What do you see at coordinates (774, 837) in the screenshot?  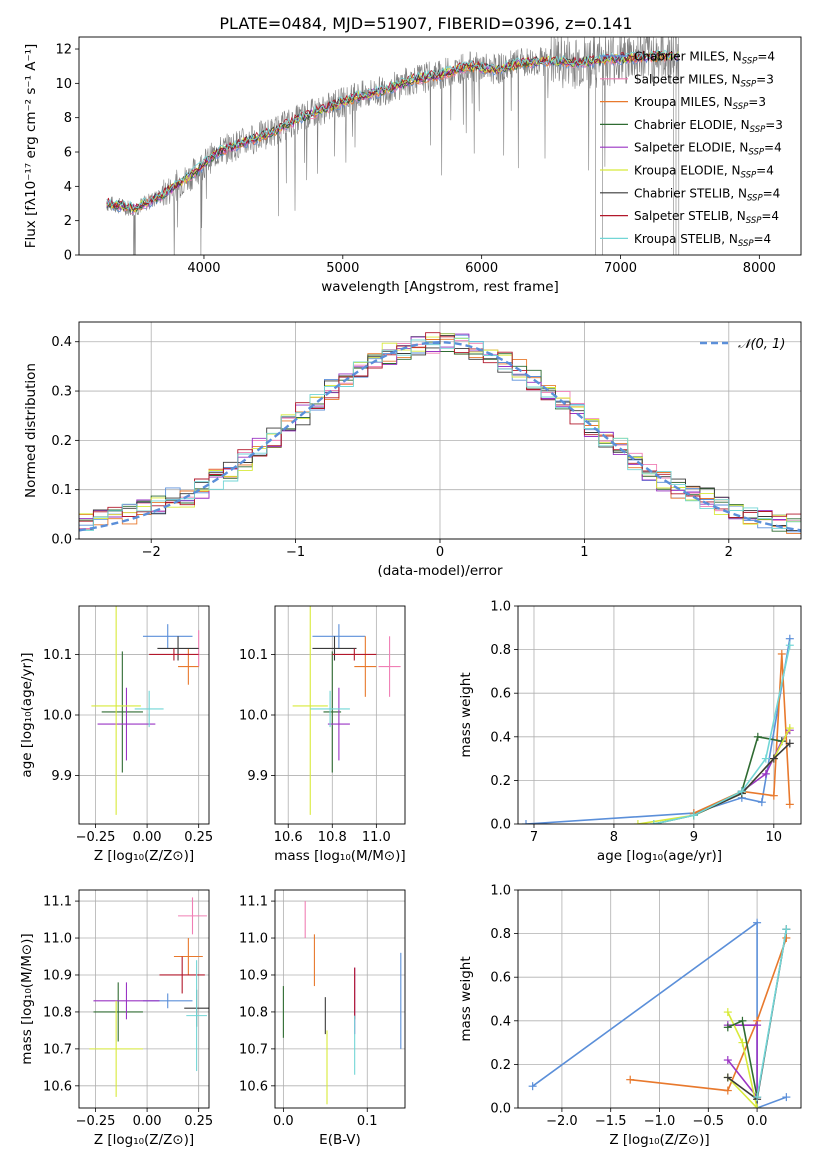 I see `x-tick-label: 10` at bounding box center [774, 837].